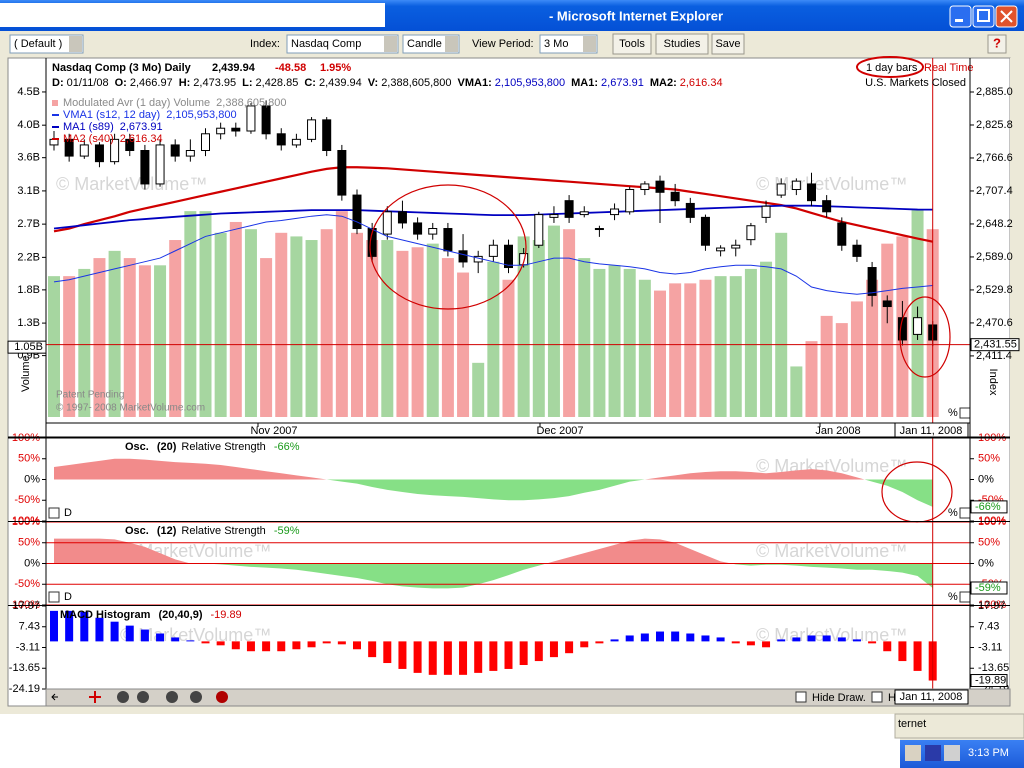 This screenshot has width=1024, height=768. Describe the element at coordinates (54, 697) in the screenshot. I see `scroll-left` at that location.